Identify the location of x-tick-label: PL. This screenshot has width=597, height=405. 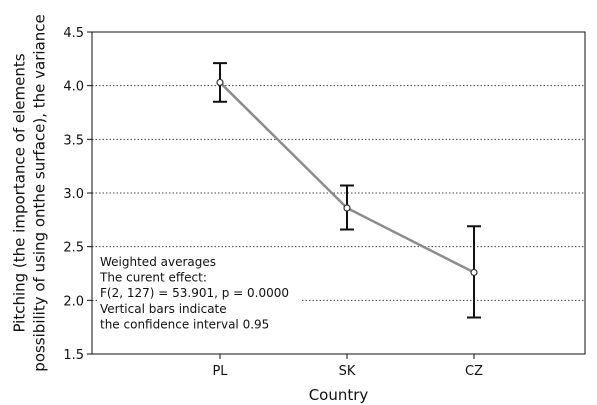
(220, 371).